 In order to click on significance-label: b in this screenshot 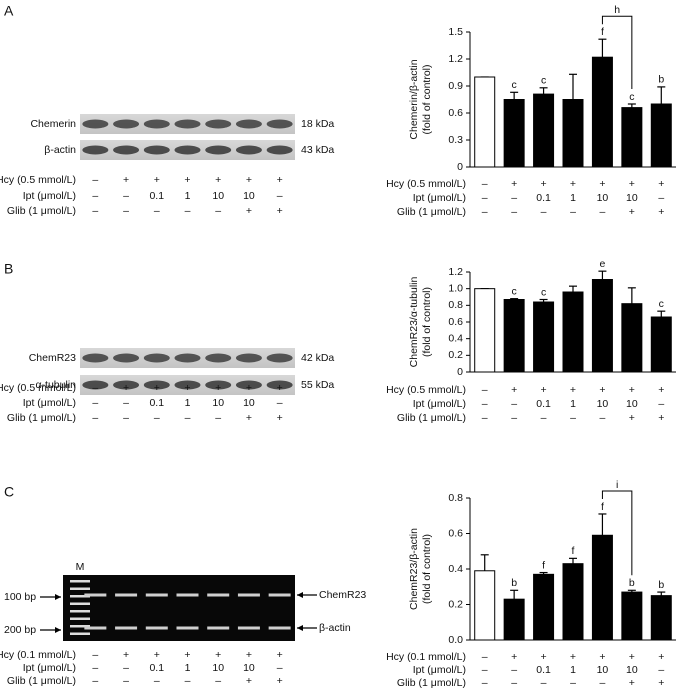, I will do `click(661, 80)`.